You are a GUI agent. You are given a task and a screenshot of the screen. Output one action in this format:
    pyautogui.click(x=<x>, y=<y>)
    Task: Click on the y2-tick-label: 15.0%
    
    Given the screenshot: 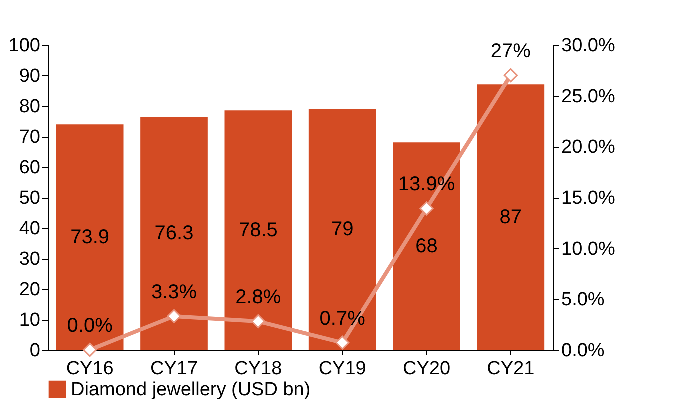 What is the action you would take?
    pyautogui.click(x=589, y=198)
    